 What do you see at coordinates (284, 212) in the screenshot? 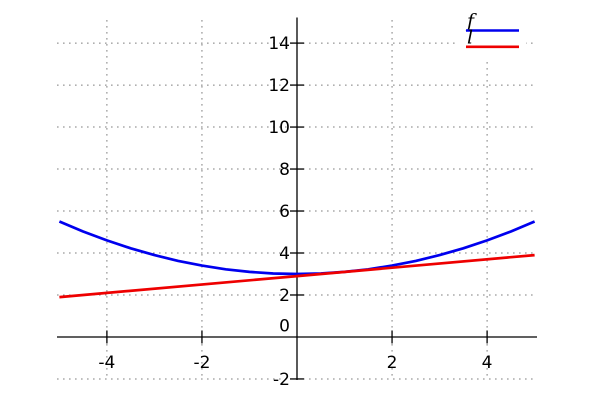
I see `y-tick-label: 6` at bounding box center [284, 212].